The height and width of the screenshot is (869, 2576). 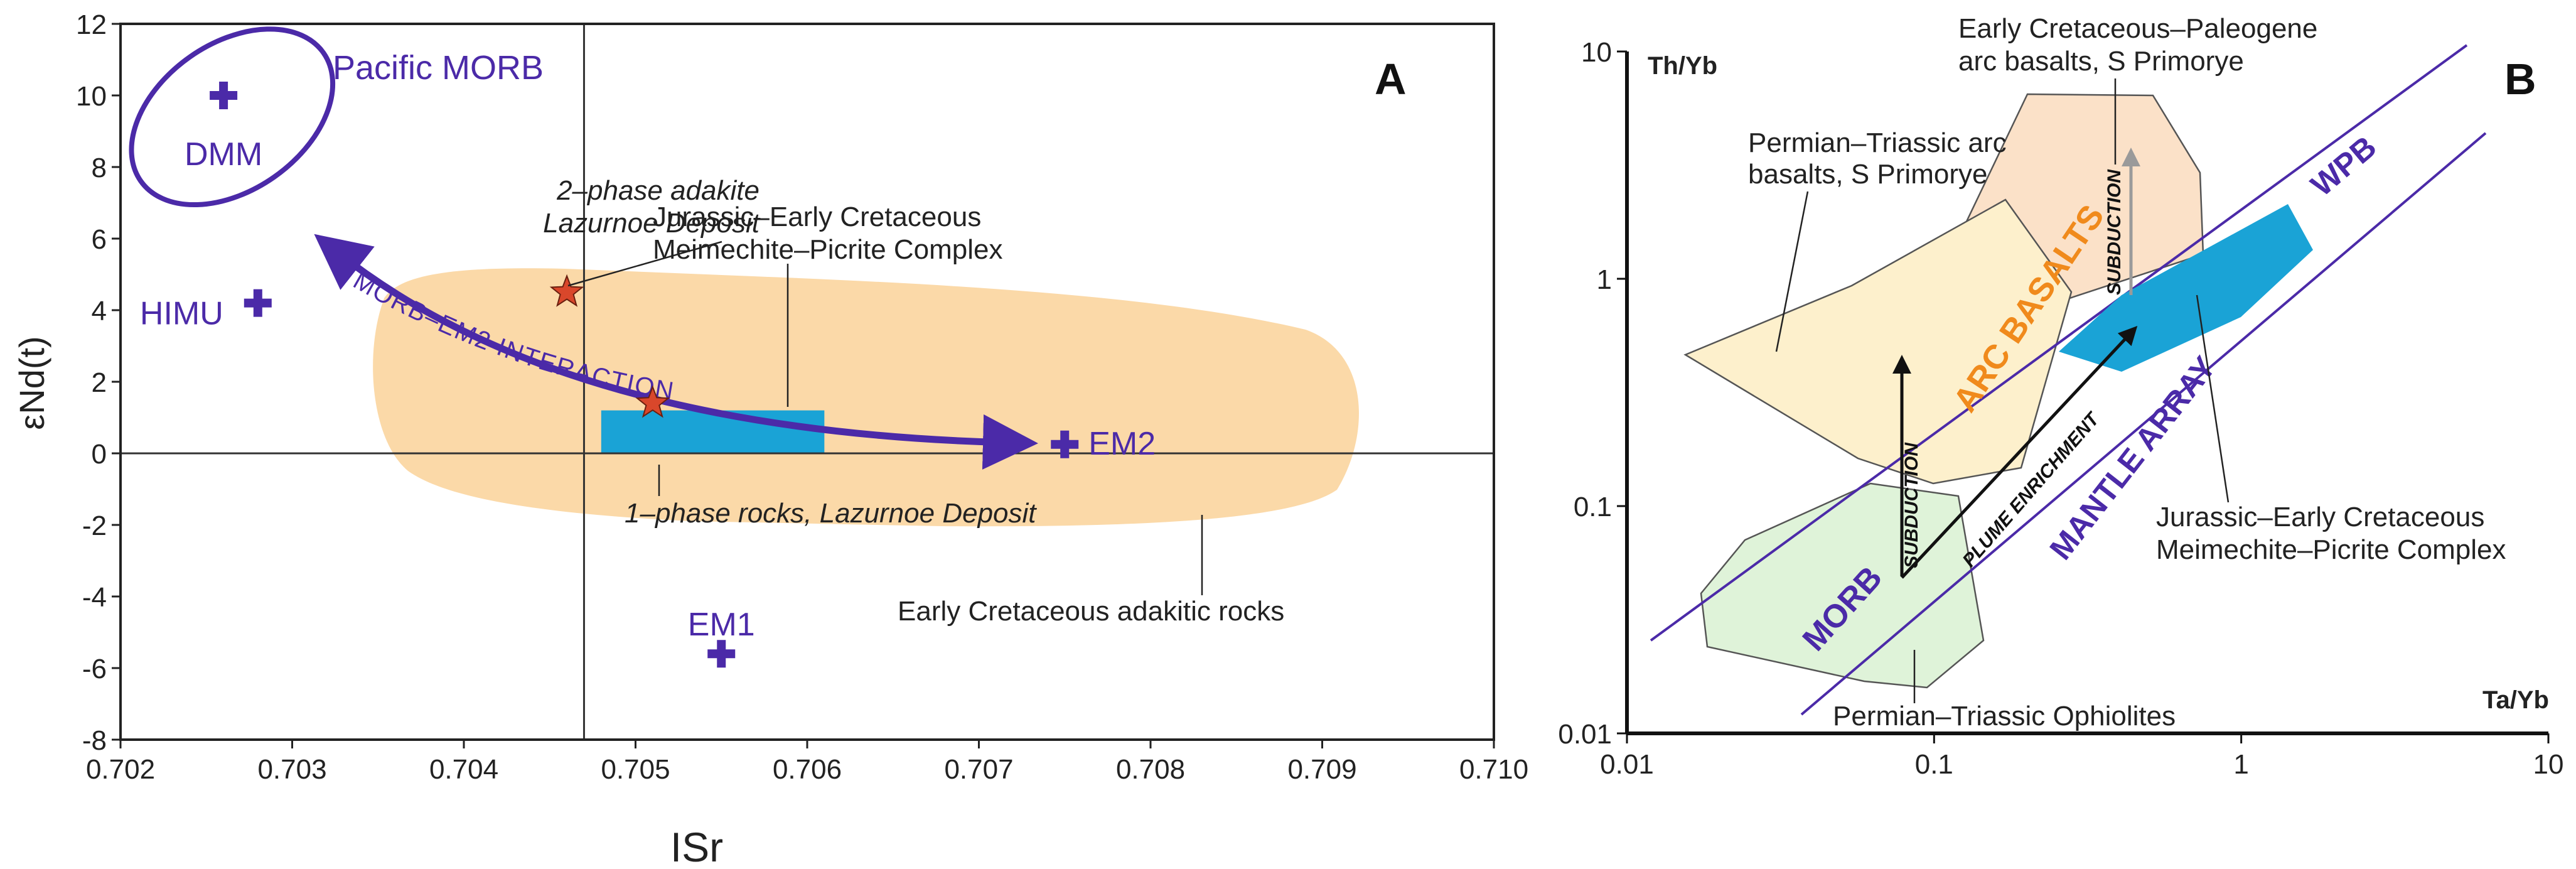 What do you see at coordinates (609, 346) in the screenshot?
I see `samples-a` at bounding box center [609, 346].